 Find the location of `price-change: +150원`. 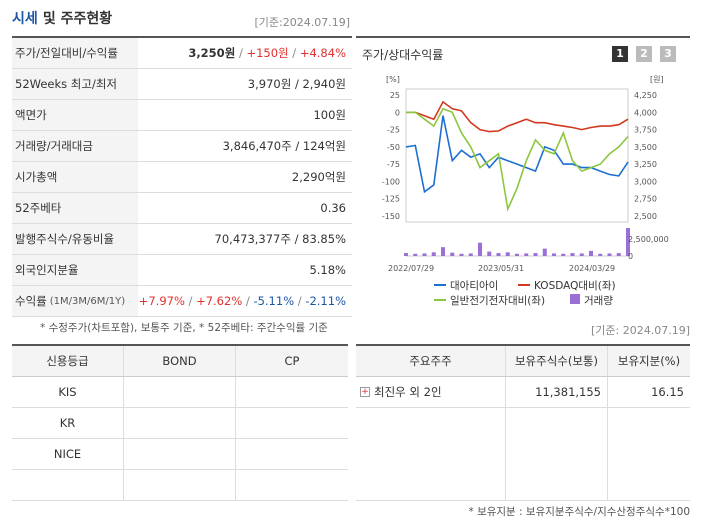

price-change: +150원 is located at coordinates (267, 53).